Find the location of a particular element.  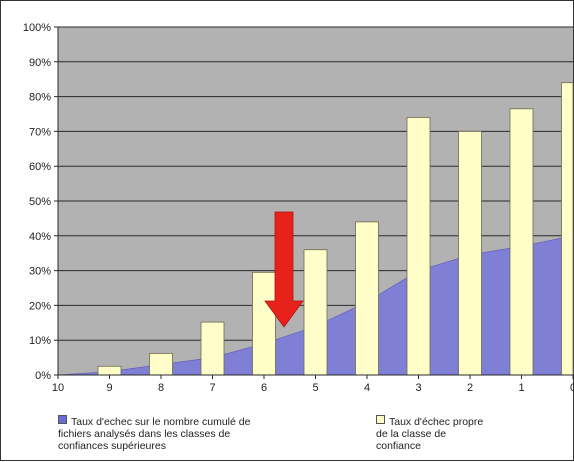

y-tick-label: 40% is located at coordinates (40, 237).